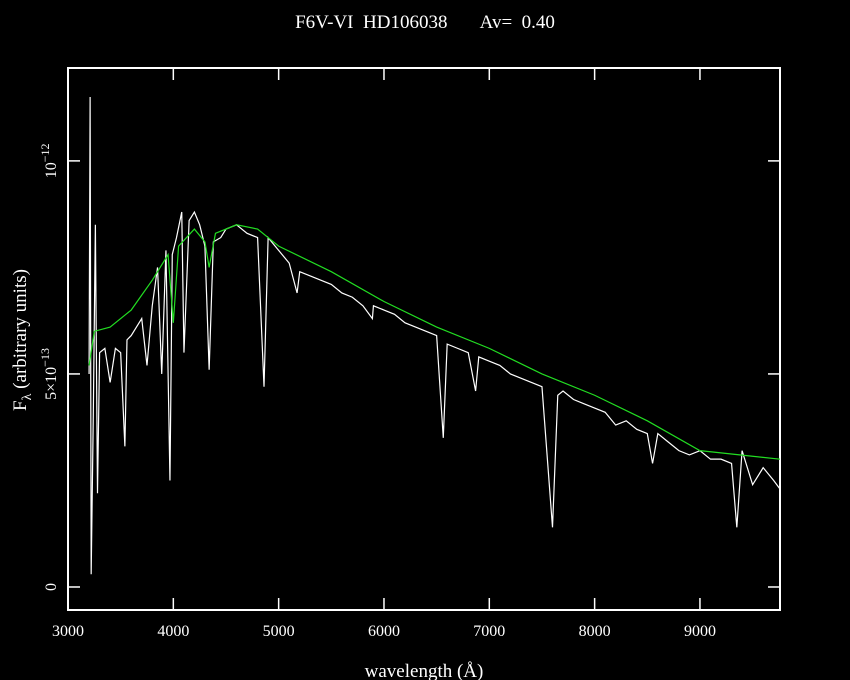 The width and height of the screenshot is (850, 680). I want to click on y-axis-label: Fλ (arbitrary units), so click(22, 340).